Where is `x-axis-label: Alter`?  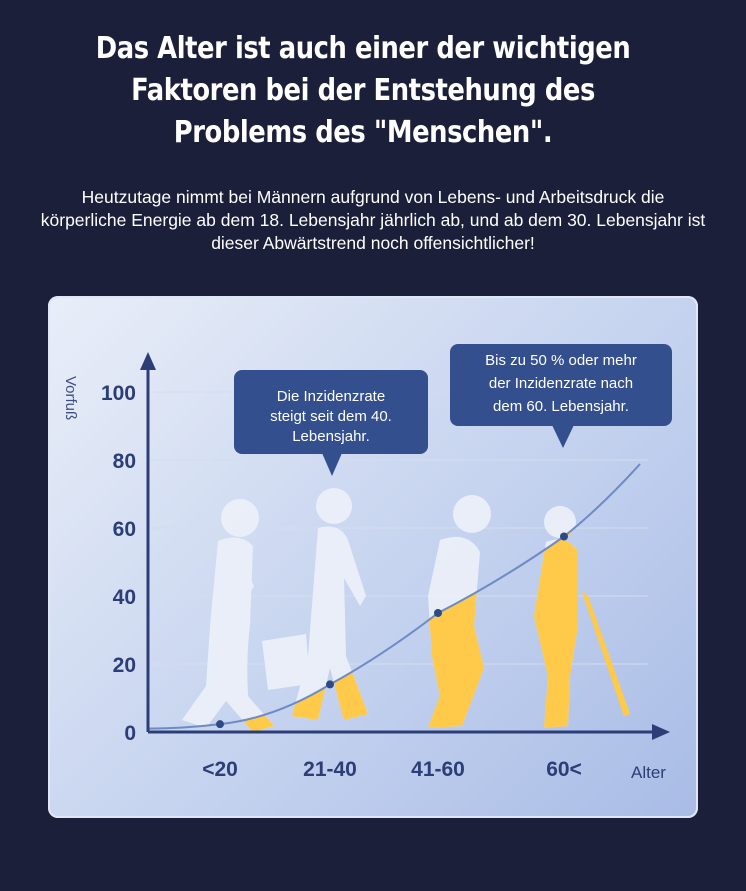 x-axis-label: Alter is located at coordinates (648, 772).